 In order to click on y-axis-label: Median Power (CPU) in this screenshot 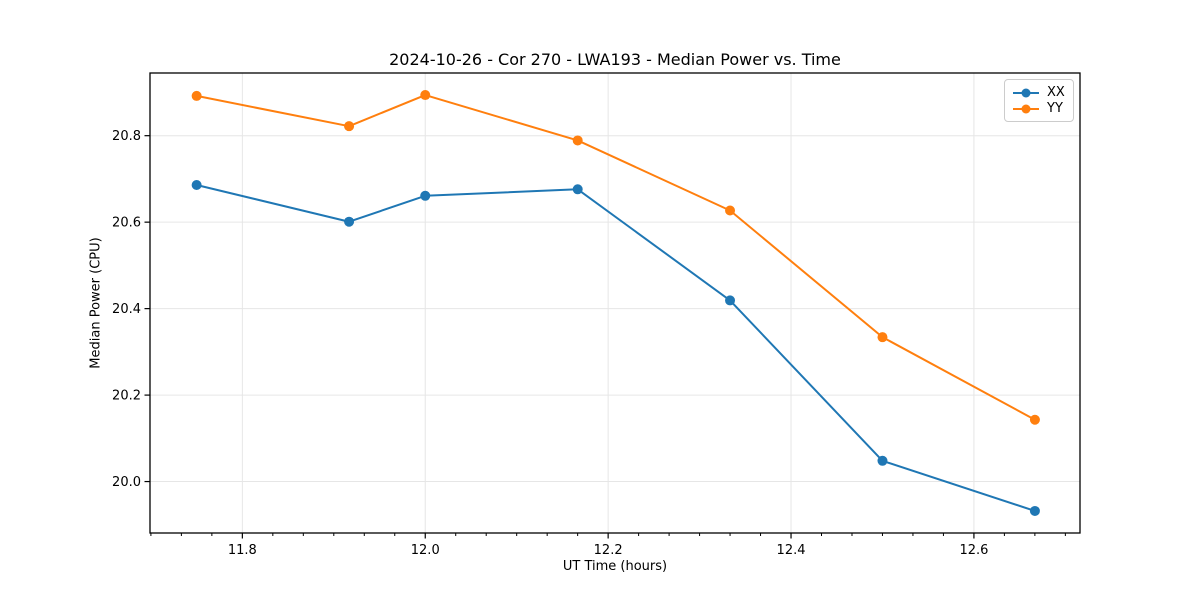, I will do `click(96, 303)`.